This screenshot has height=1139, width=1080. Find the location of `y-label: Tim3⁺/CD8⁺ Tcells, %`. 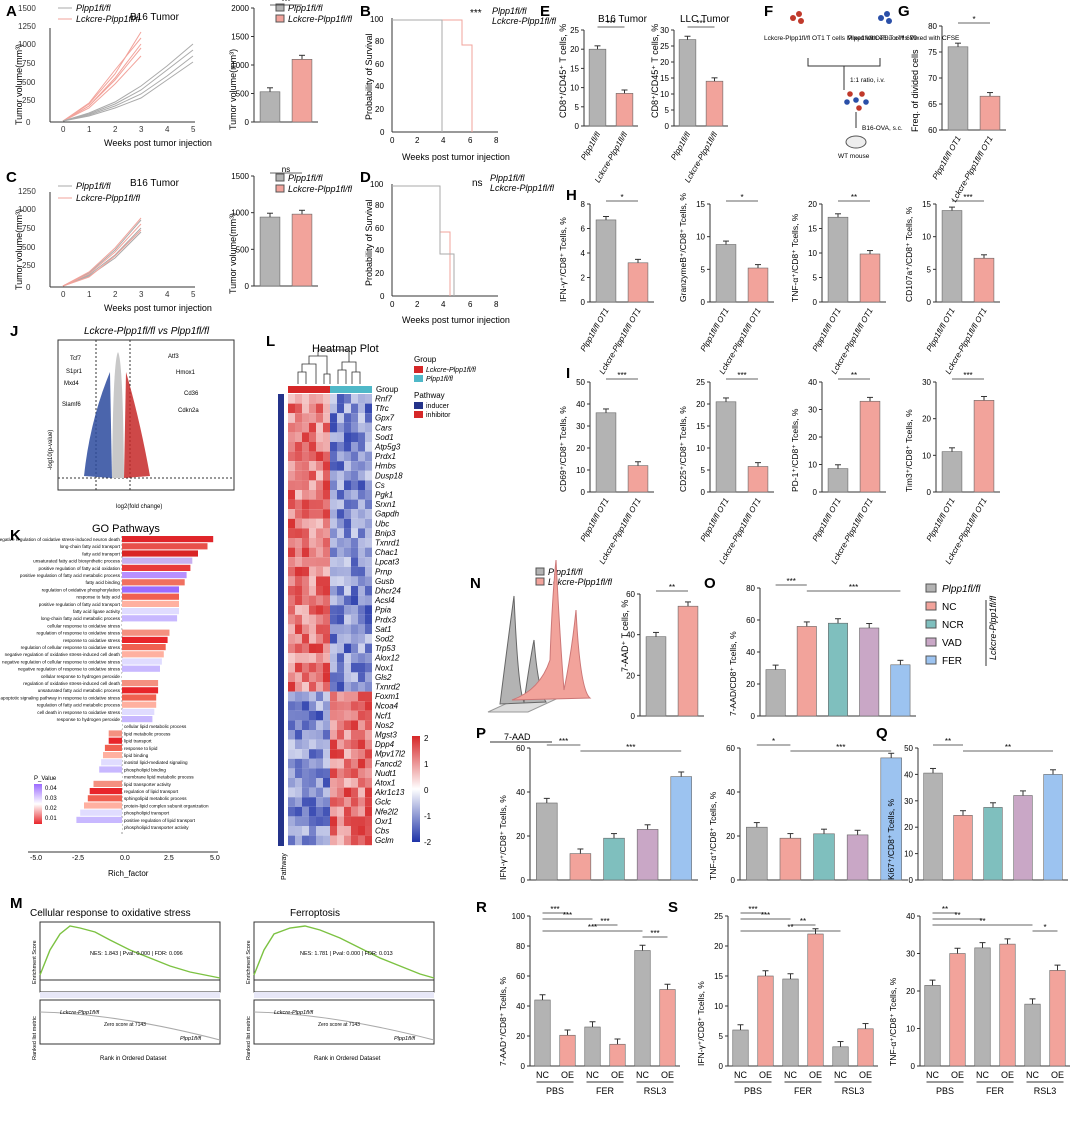

y-label: Tim3⁺/CD8⁺ Tcells, % is located at coordinates (909, 450).